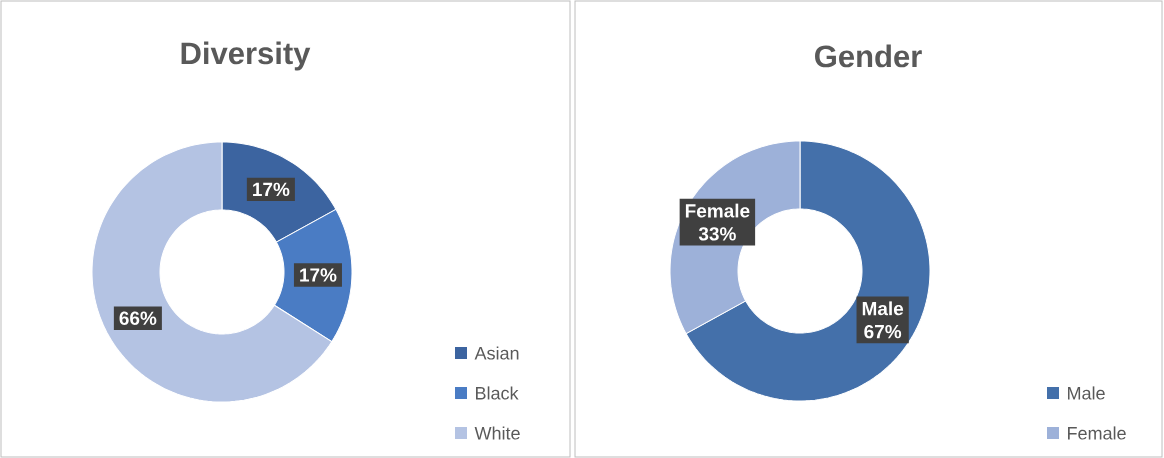 Image resolution: width=1164 pixels, height=458 pixels. Describe the element at coordinates (497, 433) in the screenshot. I see `legend-label: White` at that location.